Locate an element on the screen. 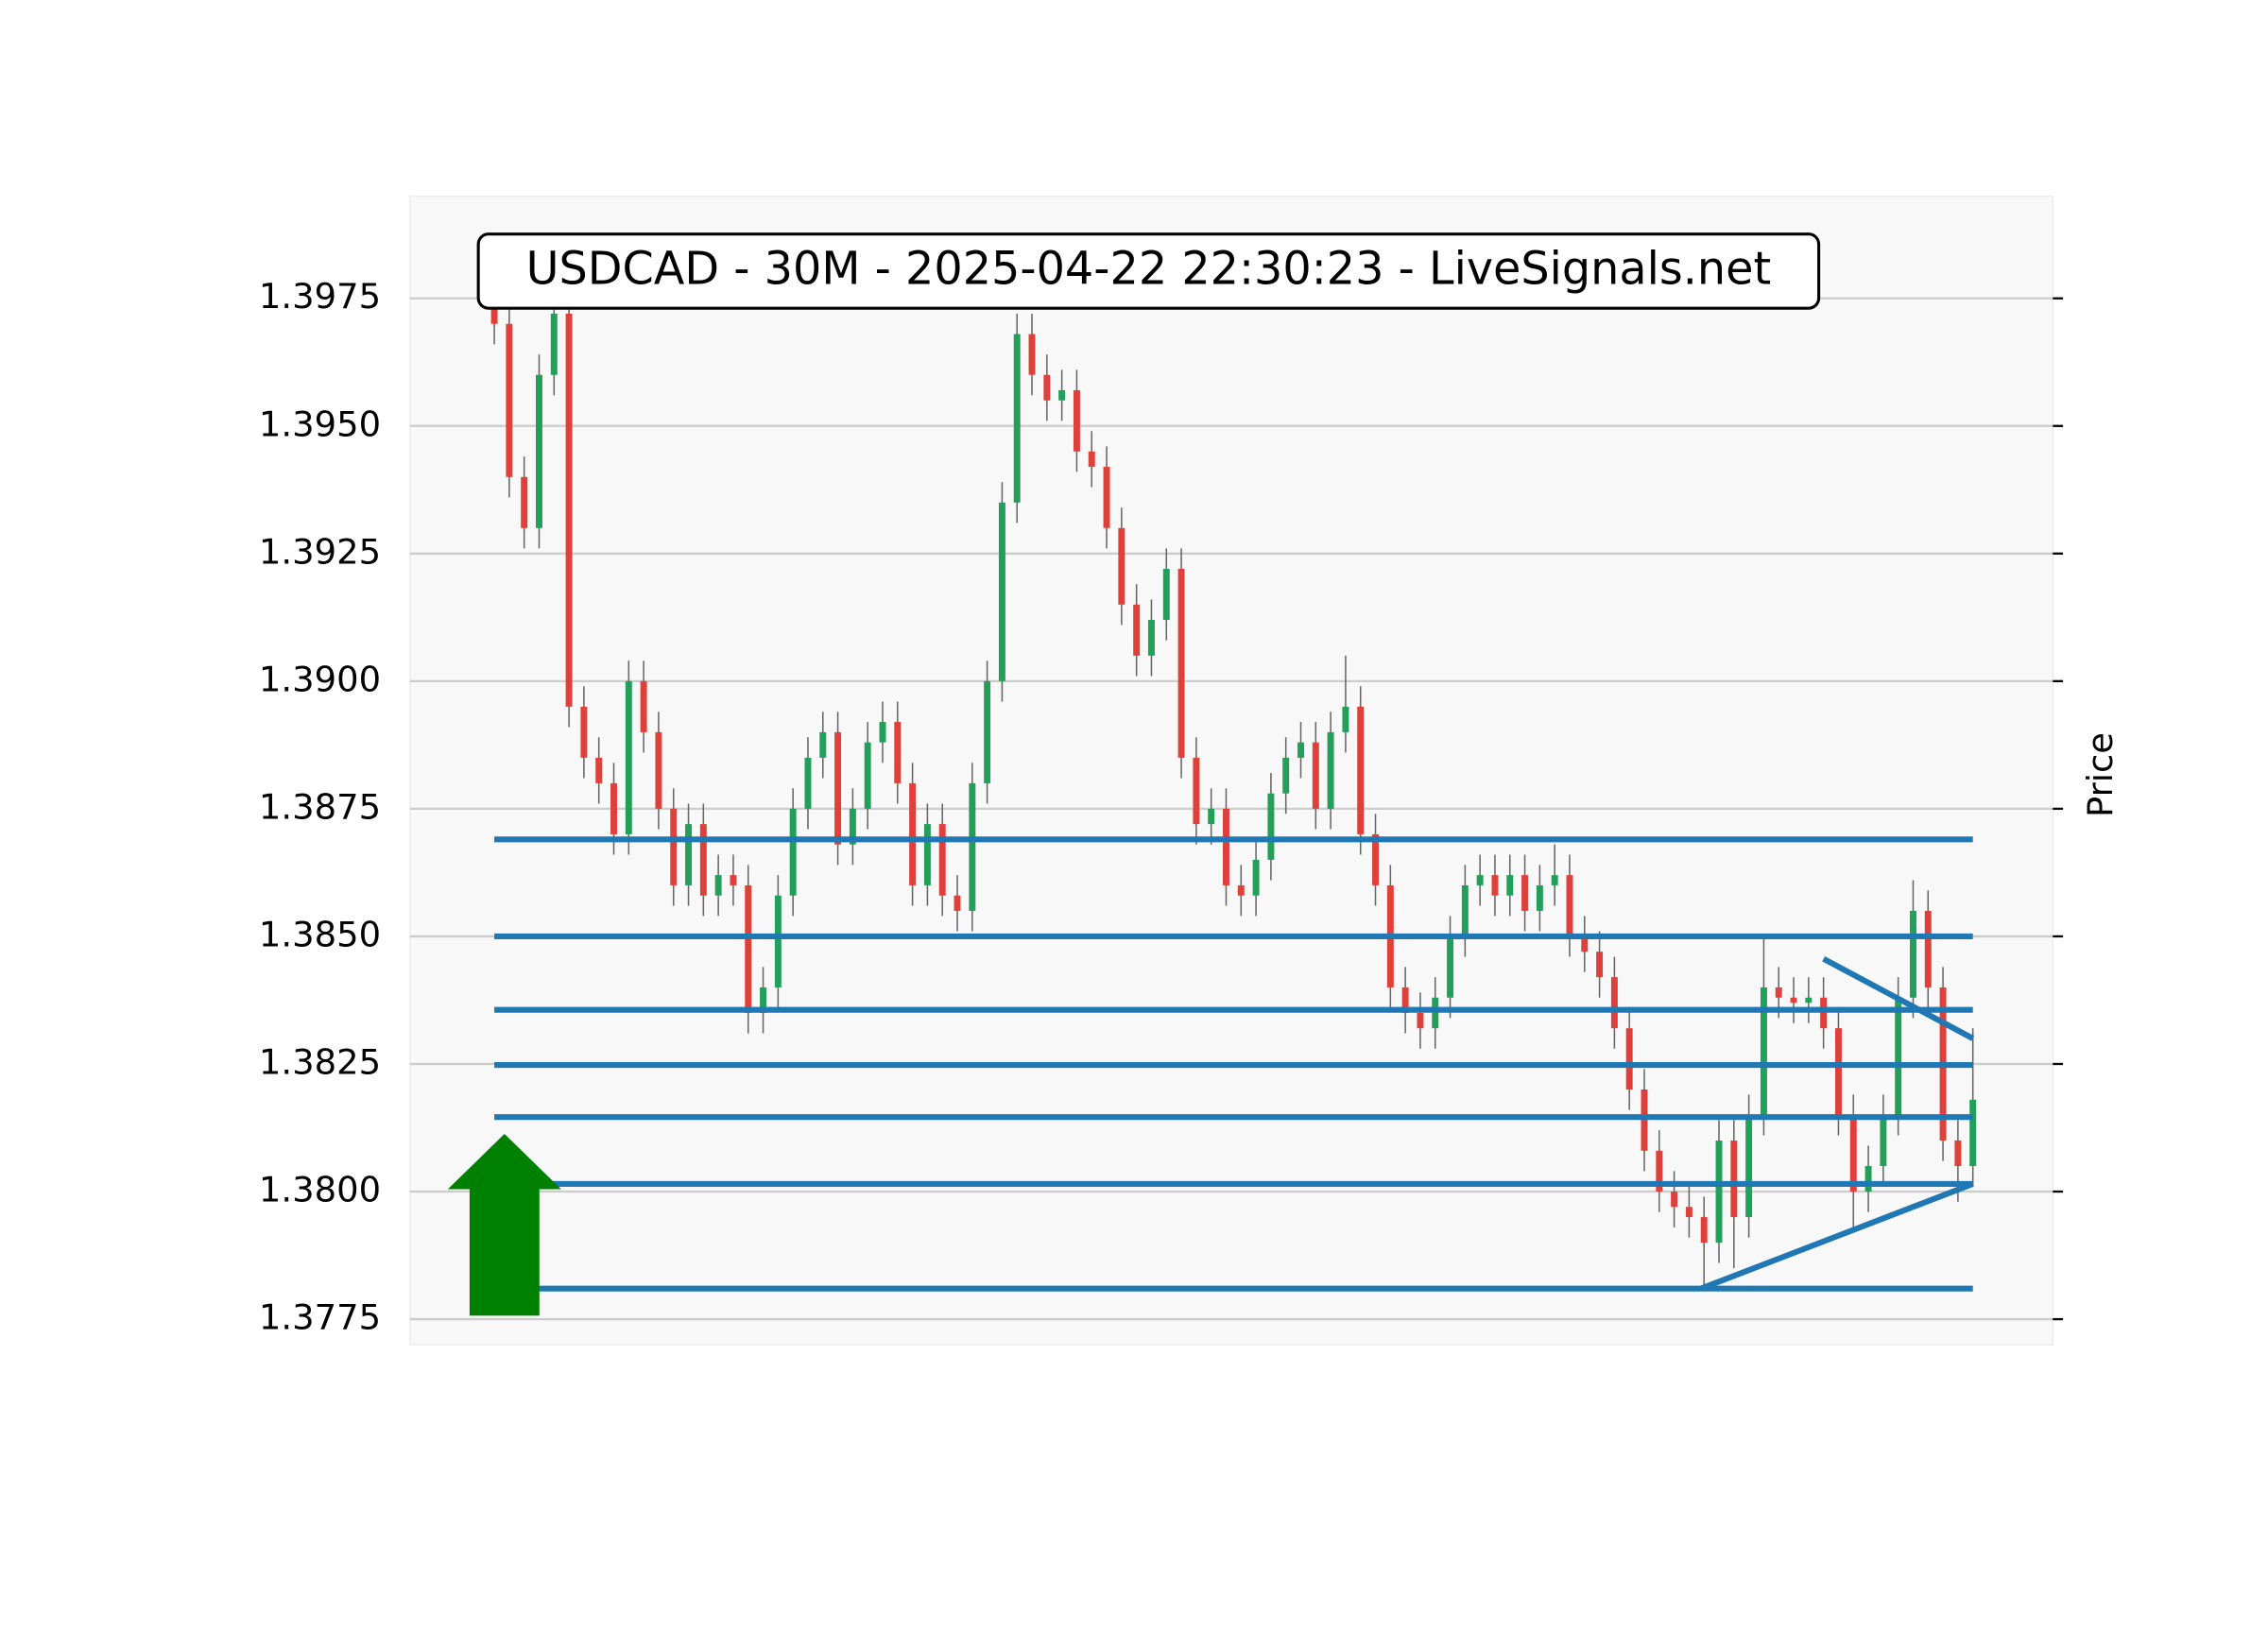 The height and width of the screenshot is (1630, 2268). y-tick-label: 1.3800 is located at coordinates (320, 1190).